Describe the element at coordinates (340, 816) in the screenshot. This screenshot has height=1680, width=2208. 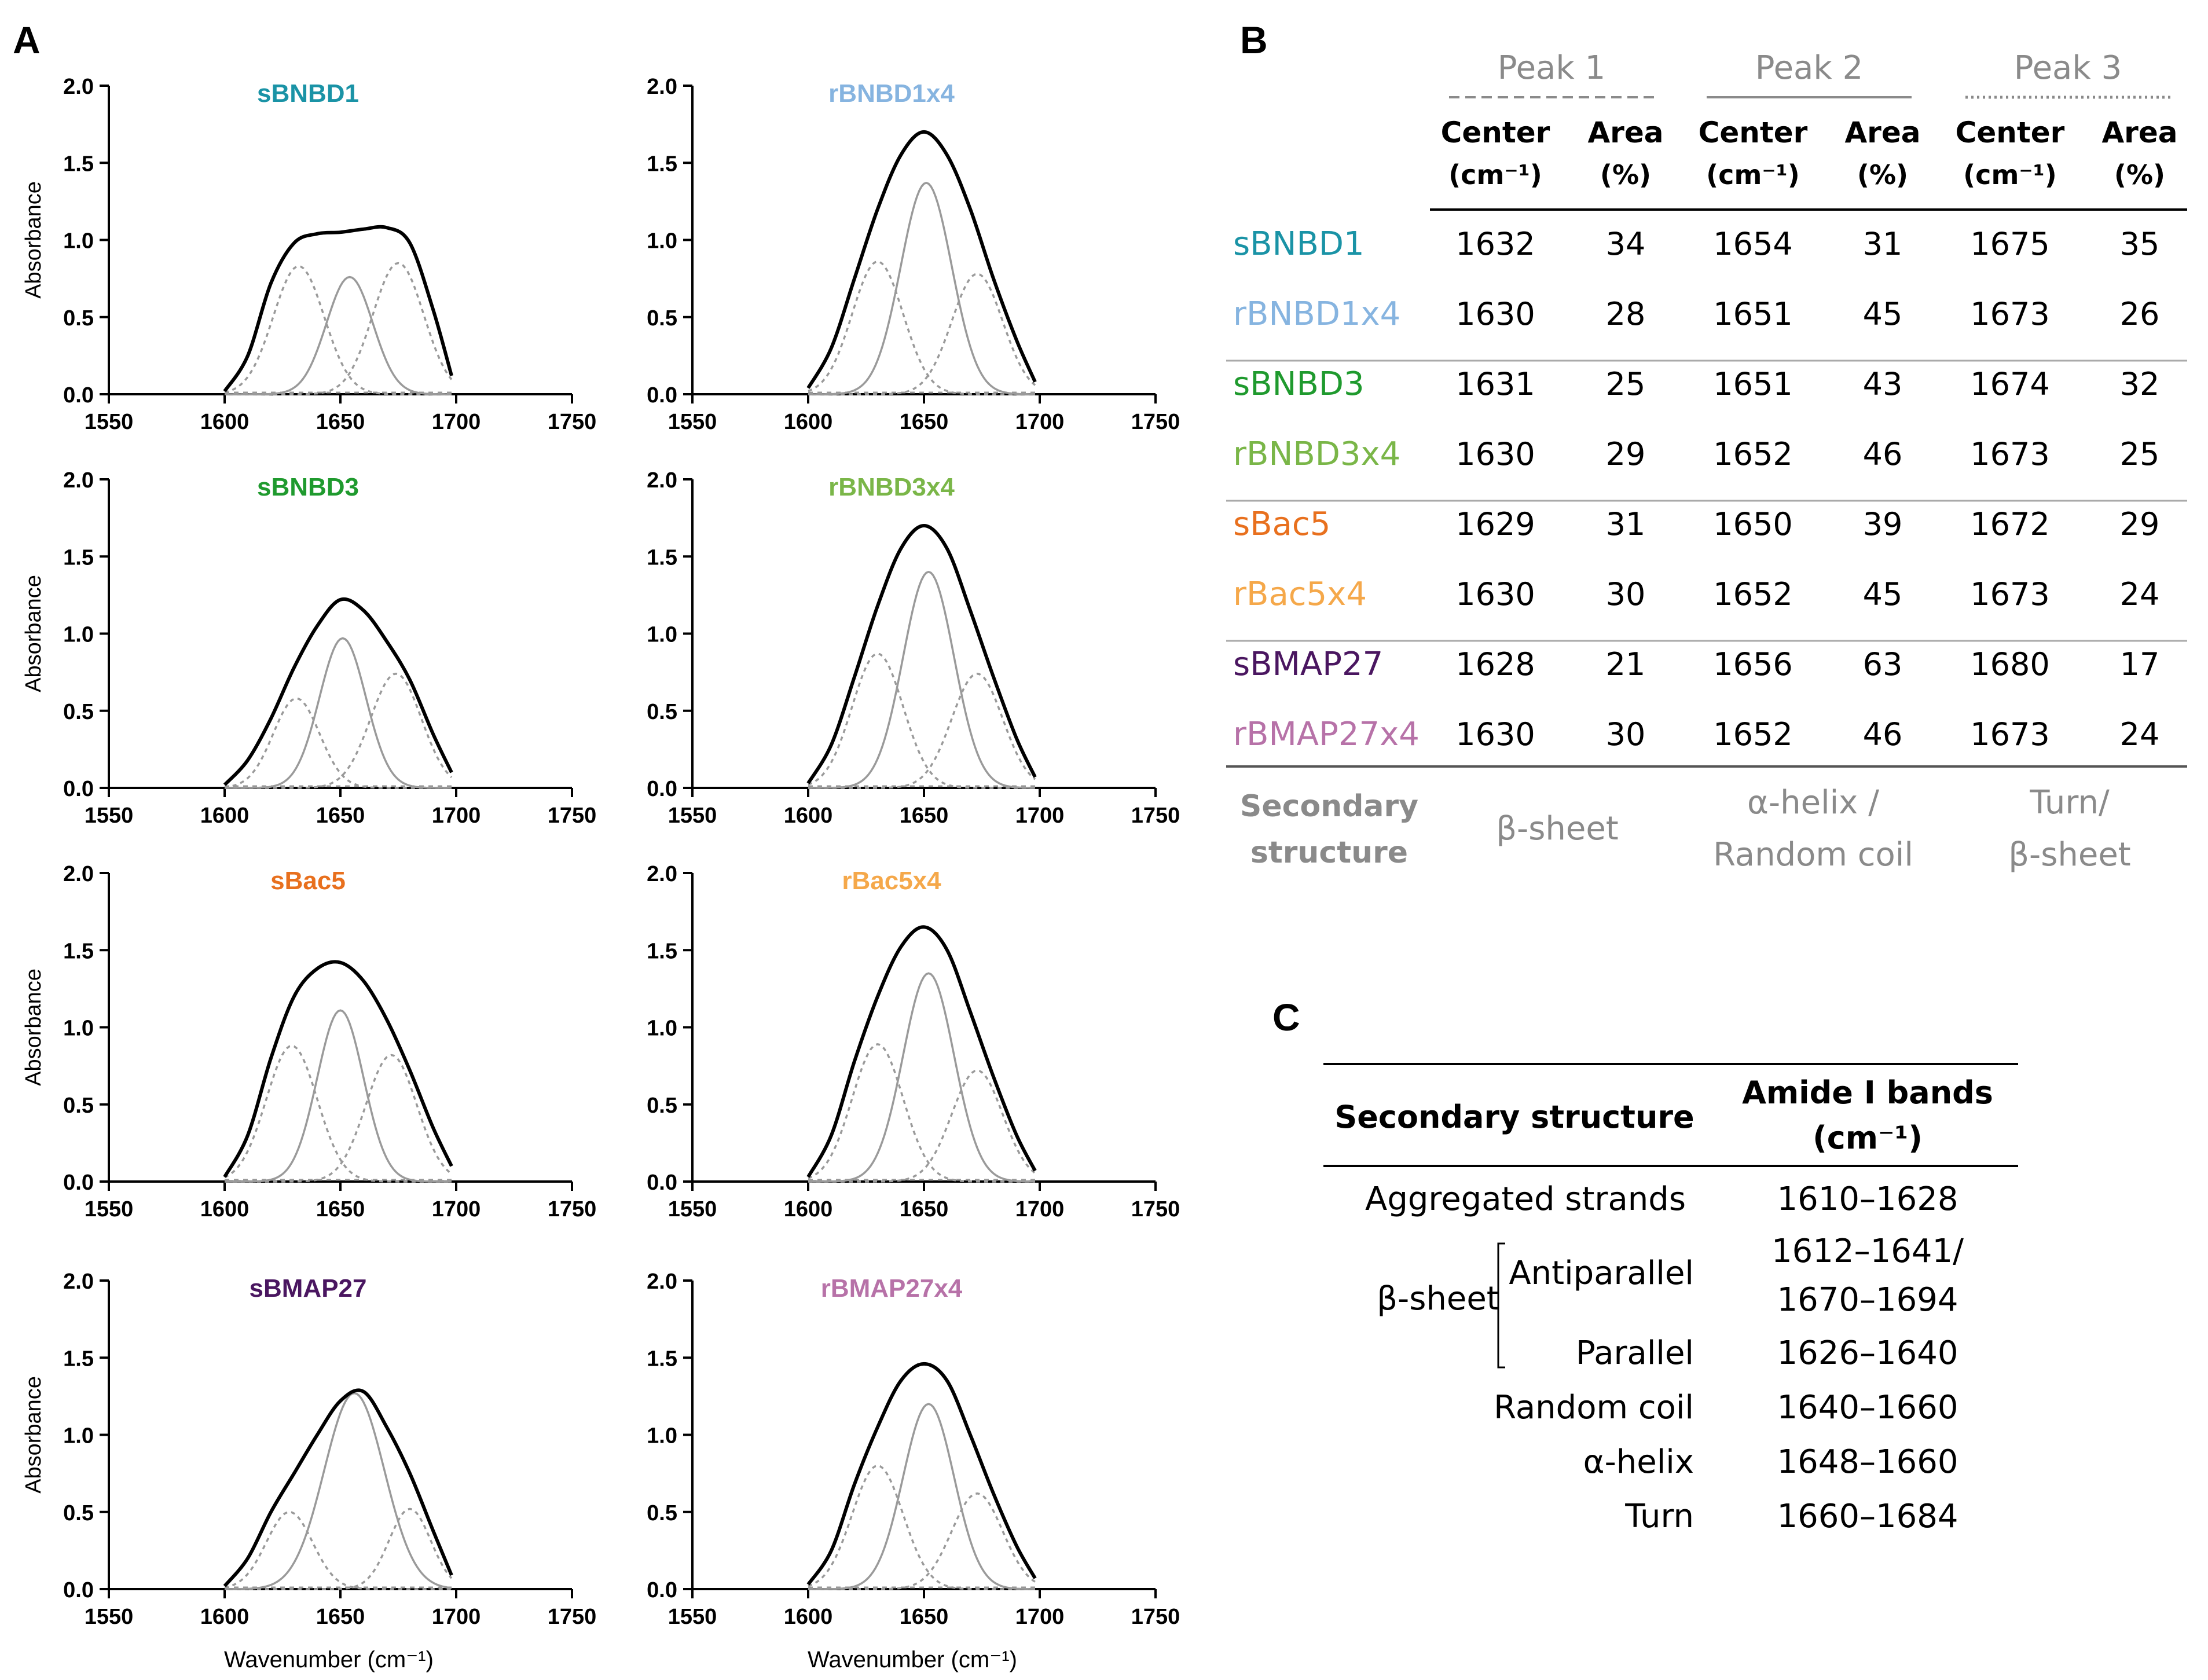
I see `sbnbd3-xtick-label: 1650` at that location.